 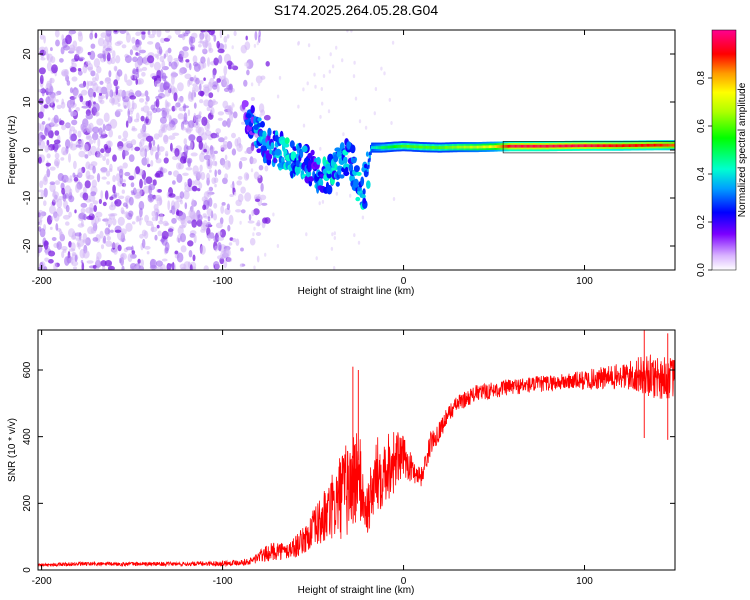 I want to click on snr-x-label: Height of straight line (km), so click(x=356, y=590).